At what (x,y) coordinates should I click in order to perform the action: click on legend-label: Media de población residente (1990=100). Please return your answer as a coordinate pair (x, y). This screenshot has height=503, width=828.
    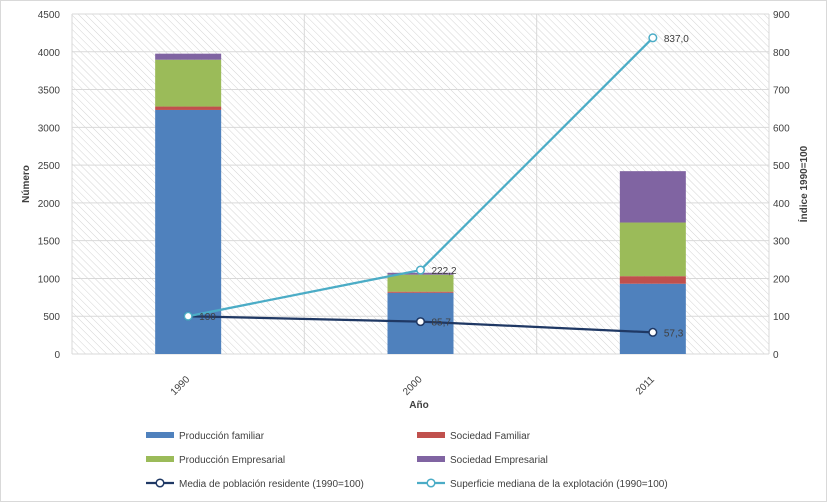
    Looking at the image, I should click on (271, 484).